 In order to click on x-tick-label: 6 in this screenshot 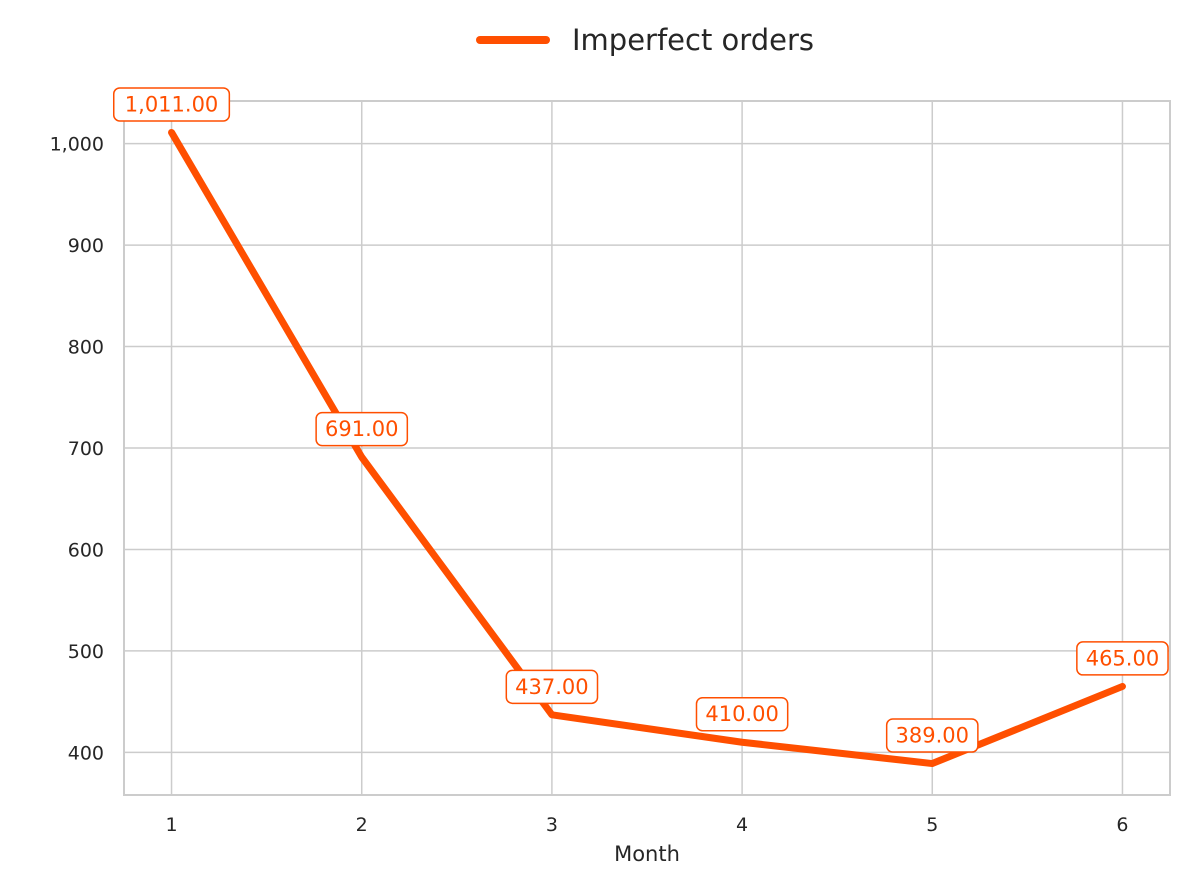, I will do `click(1122, 825)`.